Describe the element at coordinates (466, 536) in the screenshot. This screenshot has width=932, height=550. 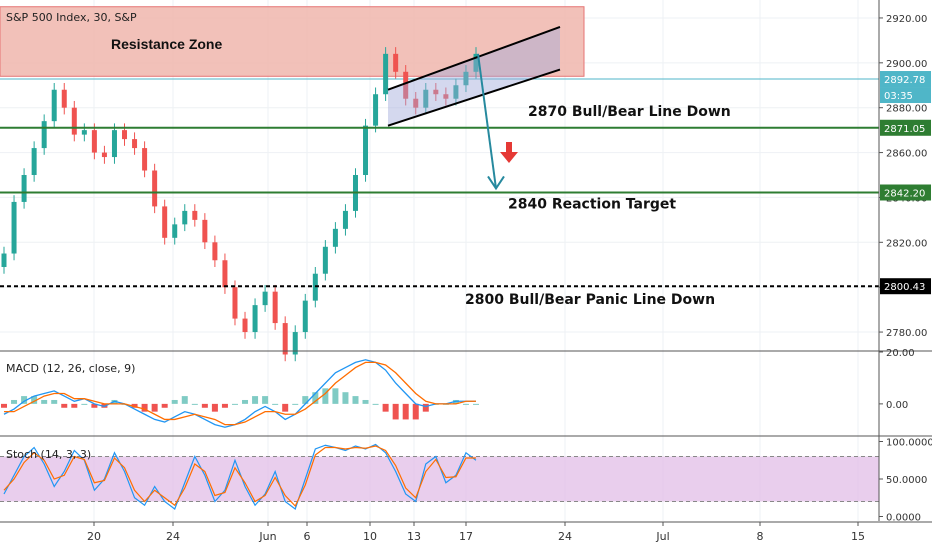
I see `x-tick-label: 17` at that location.